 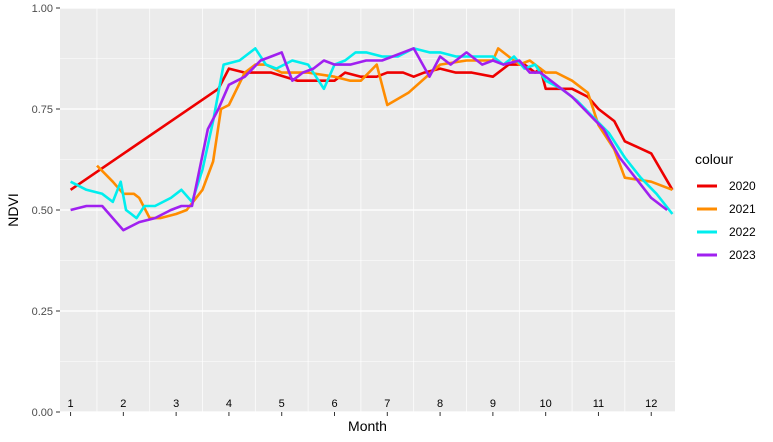 I want to click on legend-label-2021: 2021, so click(x=742, y=209).